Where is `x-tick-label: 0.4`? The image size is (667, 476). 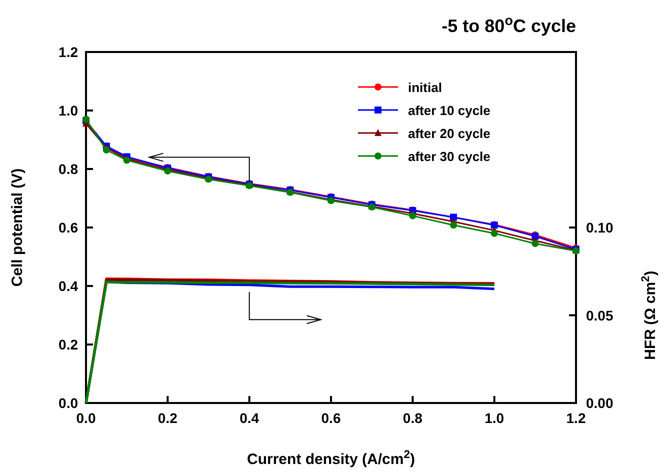
x-tick-label: 0.4 is located at coordinates (250, 418).